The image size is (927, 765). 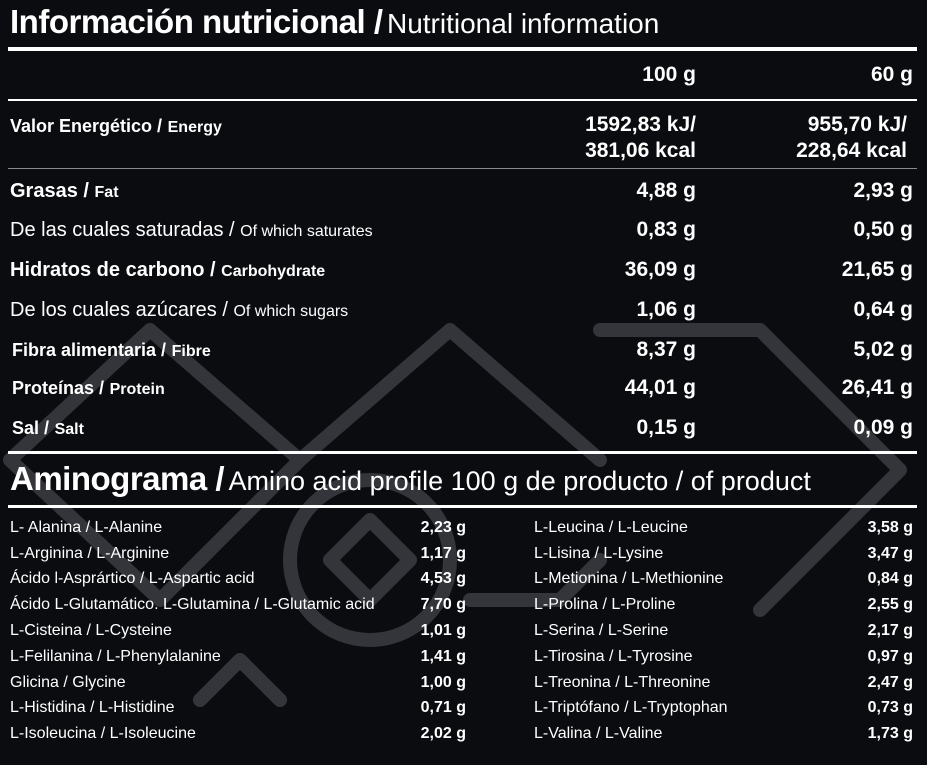 What do you see at coordinates (443, 578) in the screenshot?
I see `amino-left-value: 4,53 g` at bounding box center [443, 578].